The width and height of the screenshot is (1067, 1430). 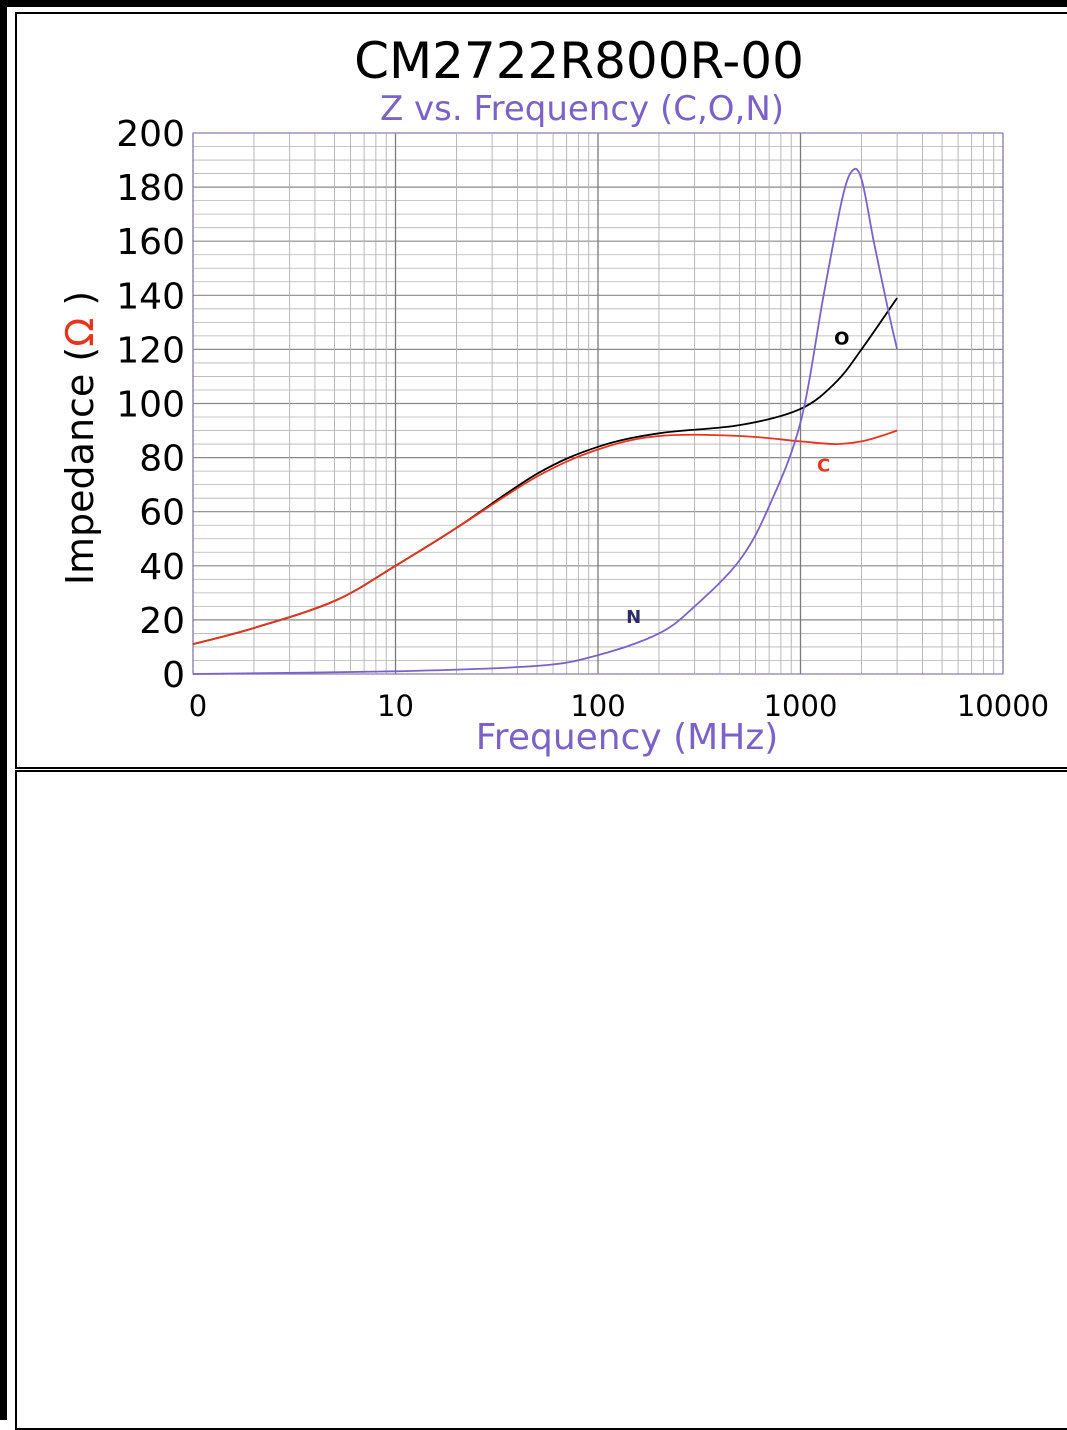 What do you see at coordinates (173, 675) in the screenshot?
I see `y-tick-label: 0` at bounding box center [173, 675].